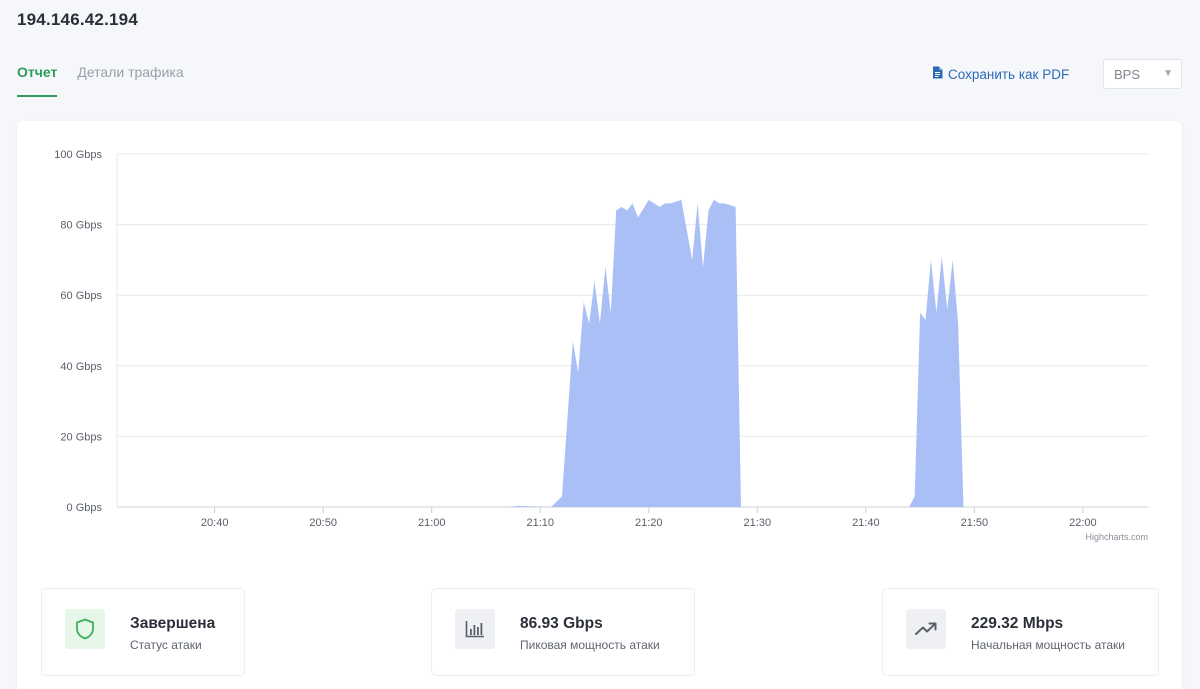  I want to click on stat-value: Завершена, so click(173, 623).